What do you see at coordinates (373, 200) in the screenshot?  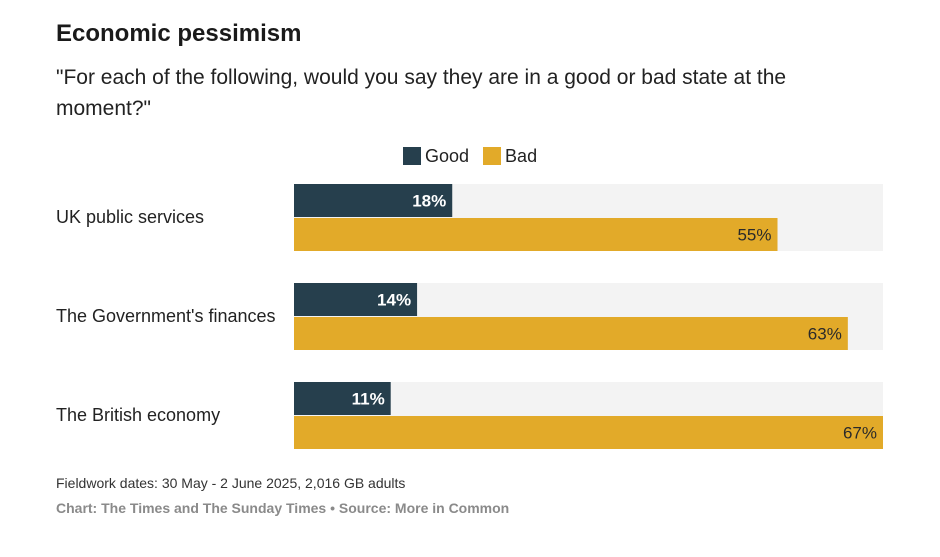 I see `bar-good-uk-public-services` at bounding box center [373, 200].